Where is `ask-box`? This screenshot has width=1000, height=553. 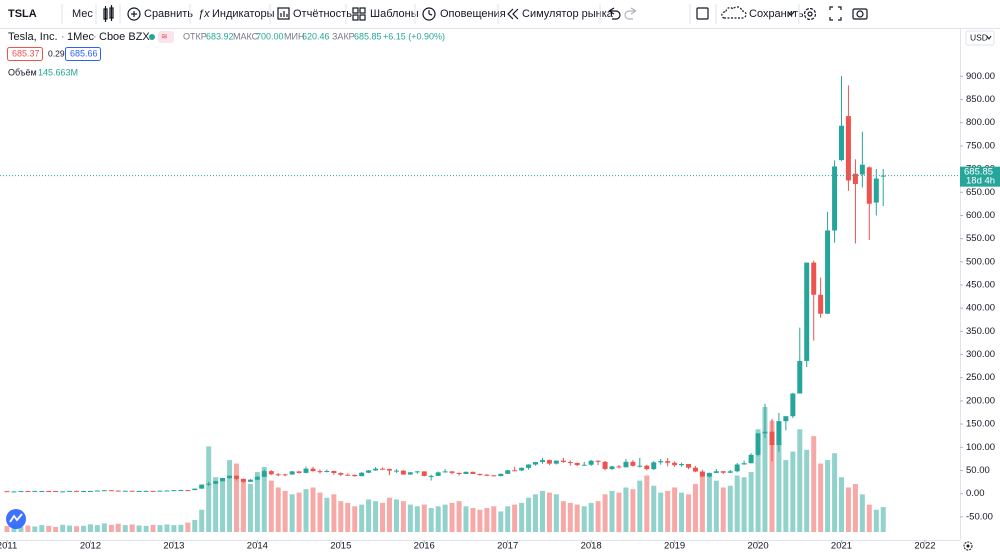
ask-box is located at coordinates (83, 54).